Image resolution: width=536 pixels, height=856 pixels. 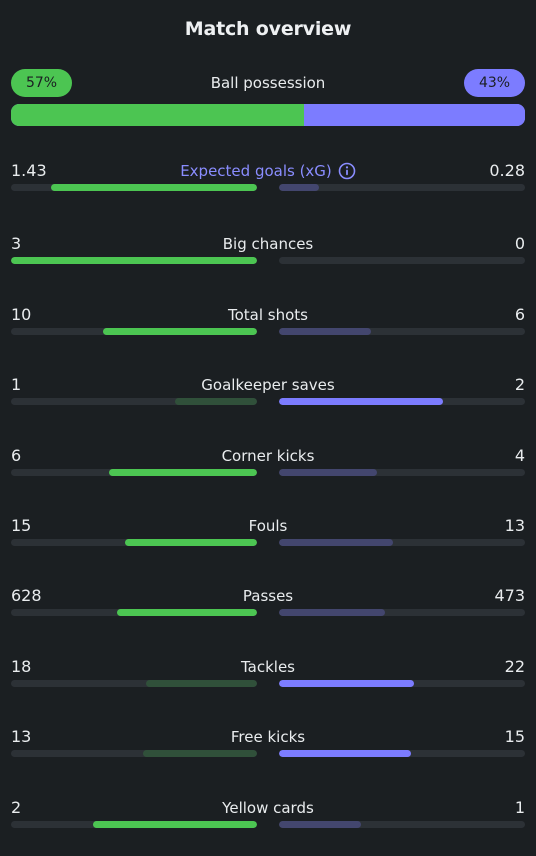 I want to click on stat-label-text: Fouls, so click(x=268, y=526).